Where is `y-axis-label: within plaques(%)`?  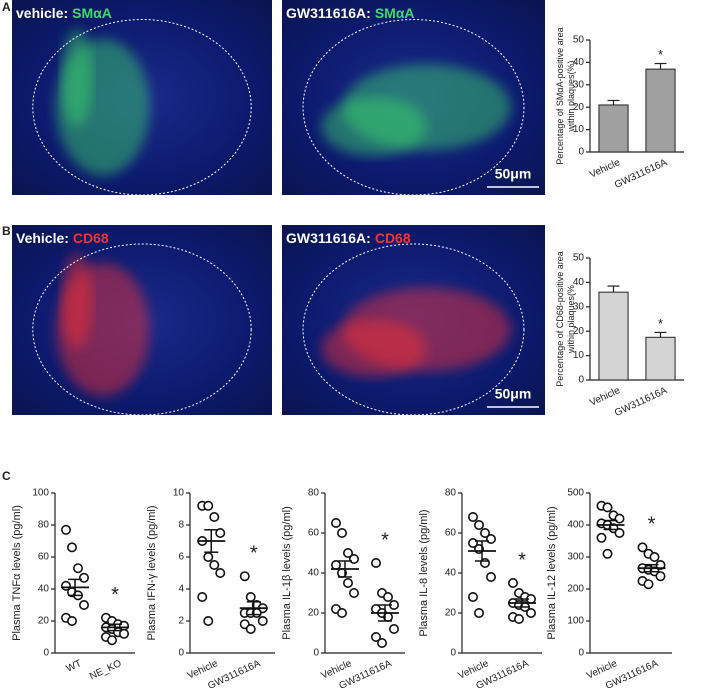 y-axis-label: within plaques(%) is located at coordinates (571, 96).